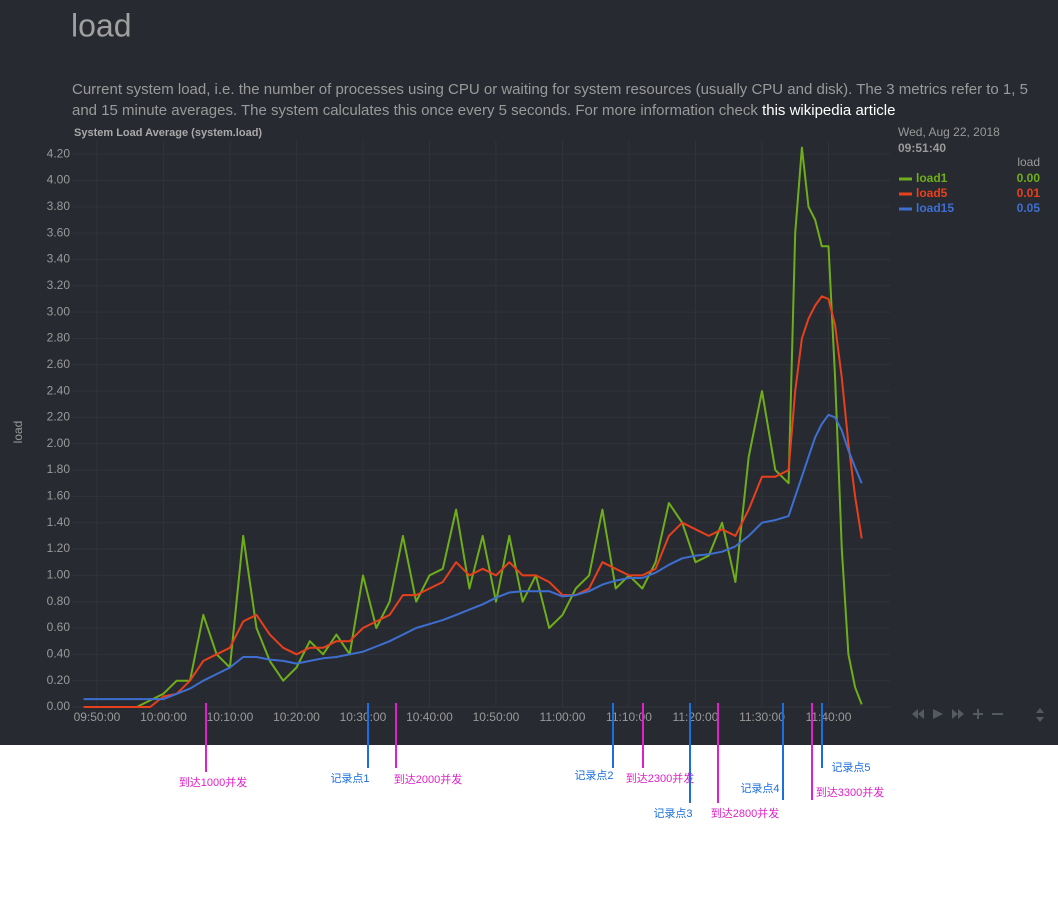 The image size is (1058, 904). Describe the element at coordinates (428, 779) in the screenshot. I see `annotation-label: 到达2000并发` at that location.